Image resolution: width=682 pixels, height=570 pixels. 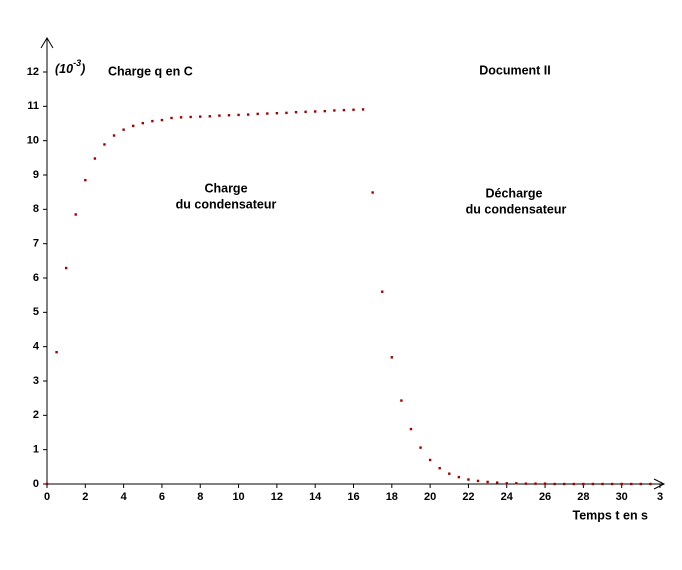 What do you see at coordinates (36, 244) in the screenshot?
I see `y-tick-label: 7` at bounding box center [36, 244].